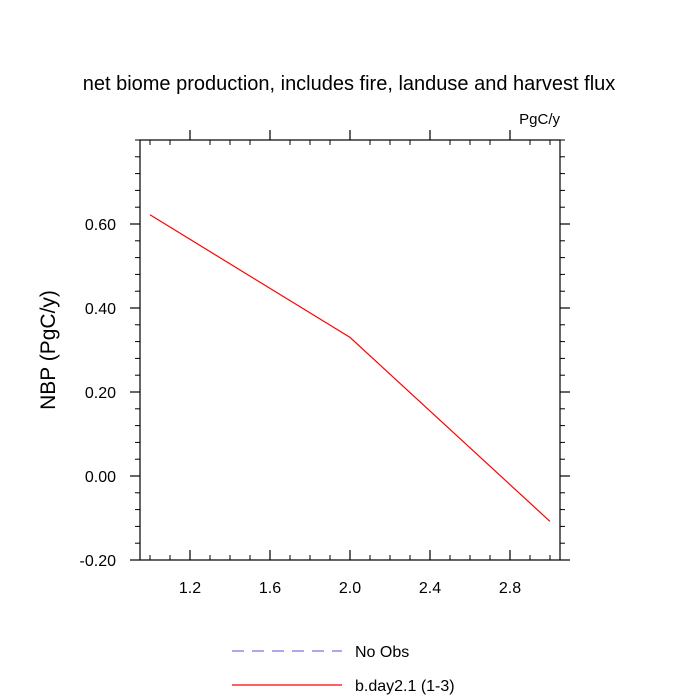 The width and height of the screenshot is (700, 700). I want to click on y-tick-label: 0.60, so click(100, 225).